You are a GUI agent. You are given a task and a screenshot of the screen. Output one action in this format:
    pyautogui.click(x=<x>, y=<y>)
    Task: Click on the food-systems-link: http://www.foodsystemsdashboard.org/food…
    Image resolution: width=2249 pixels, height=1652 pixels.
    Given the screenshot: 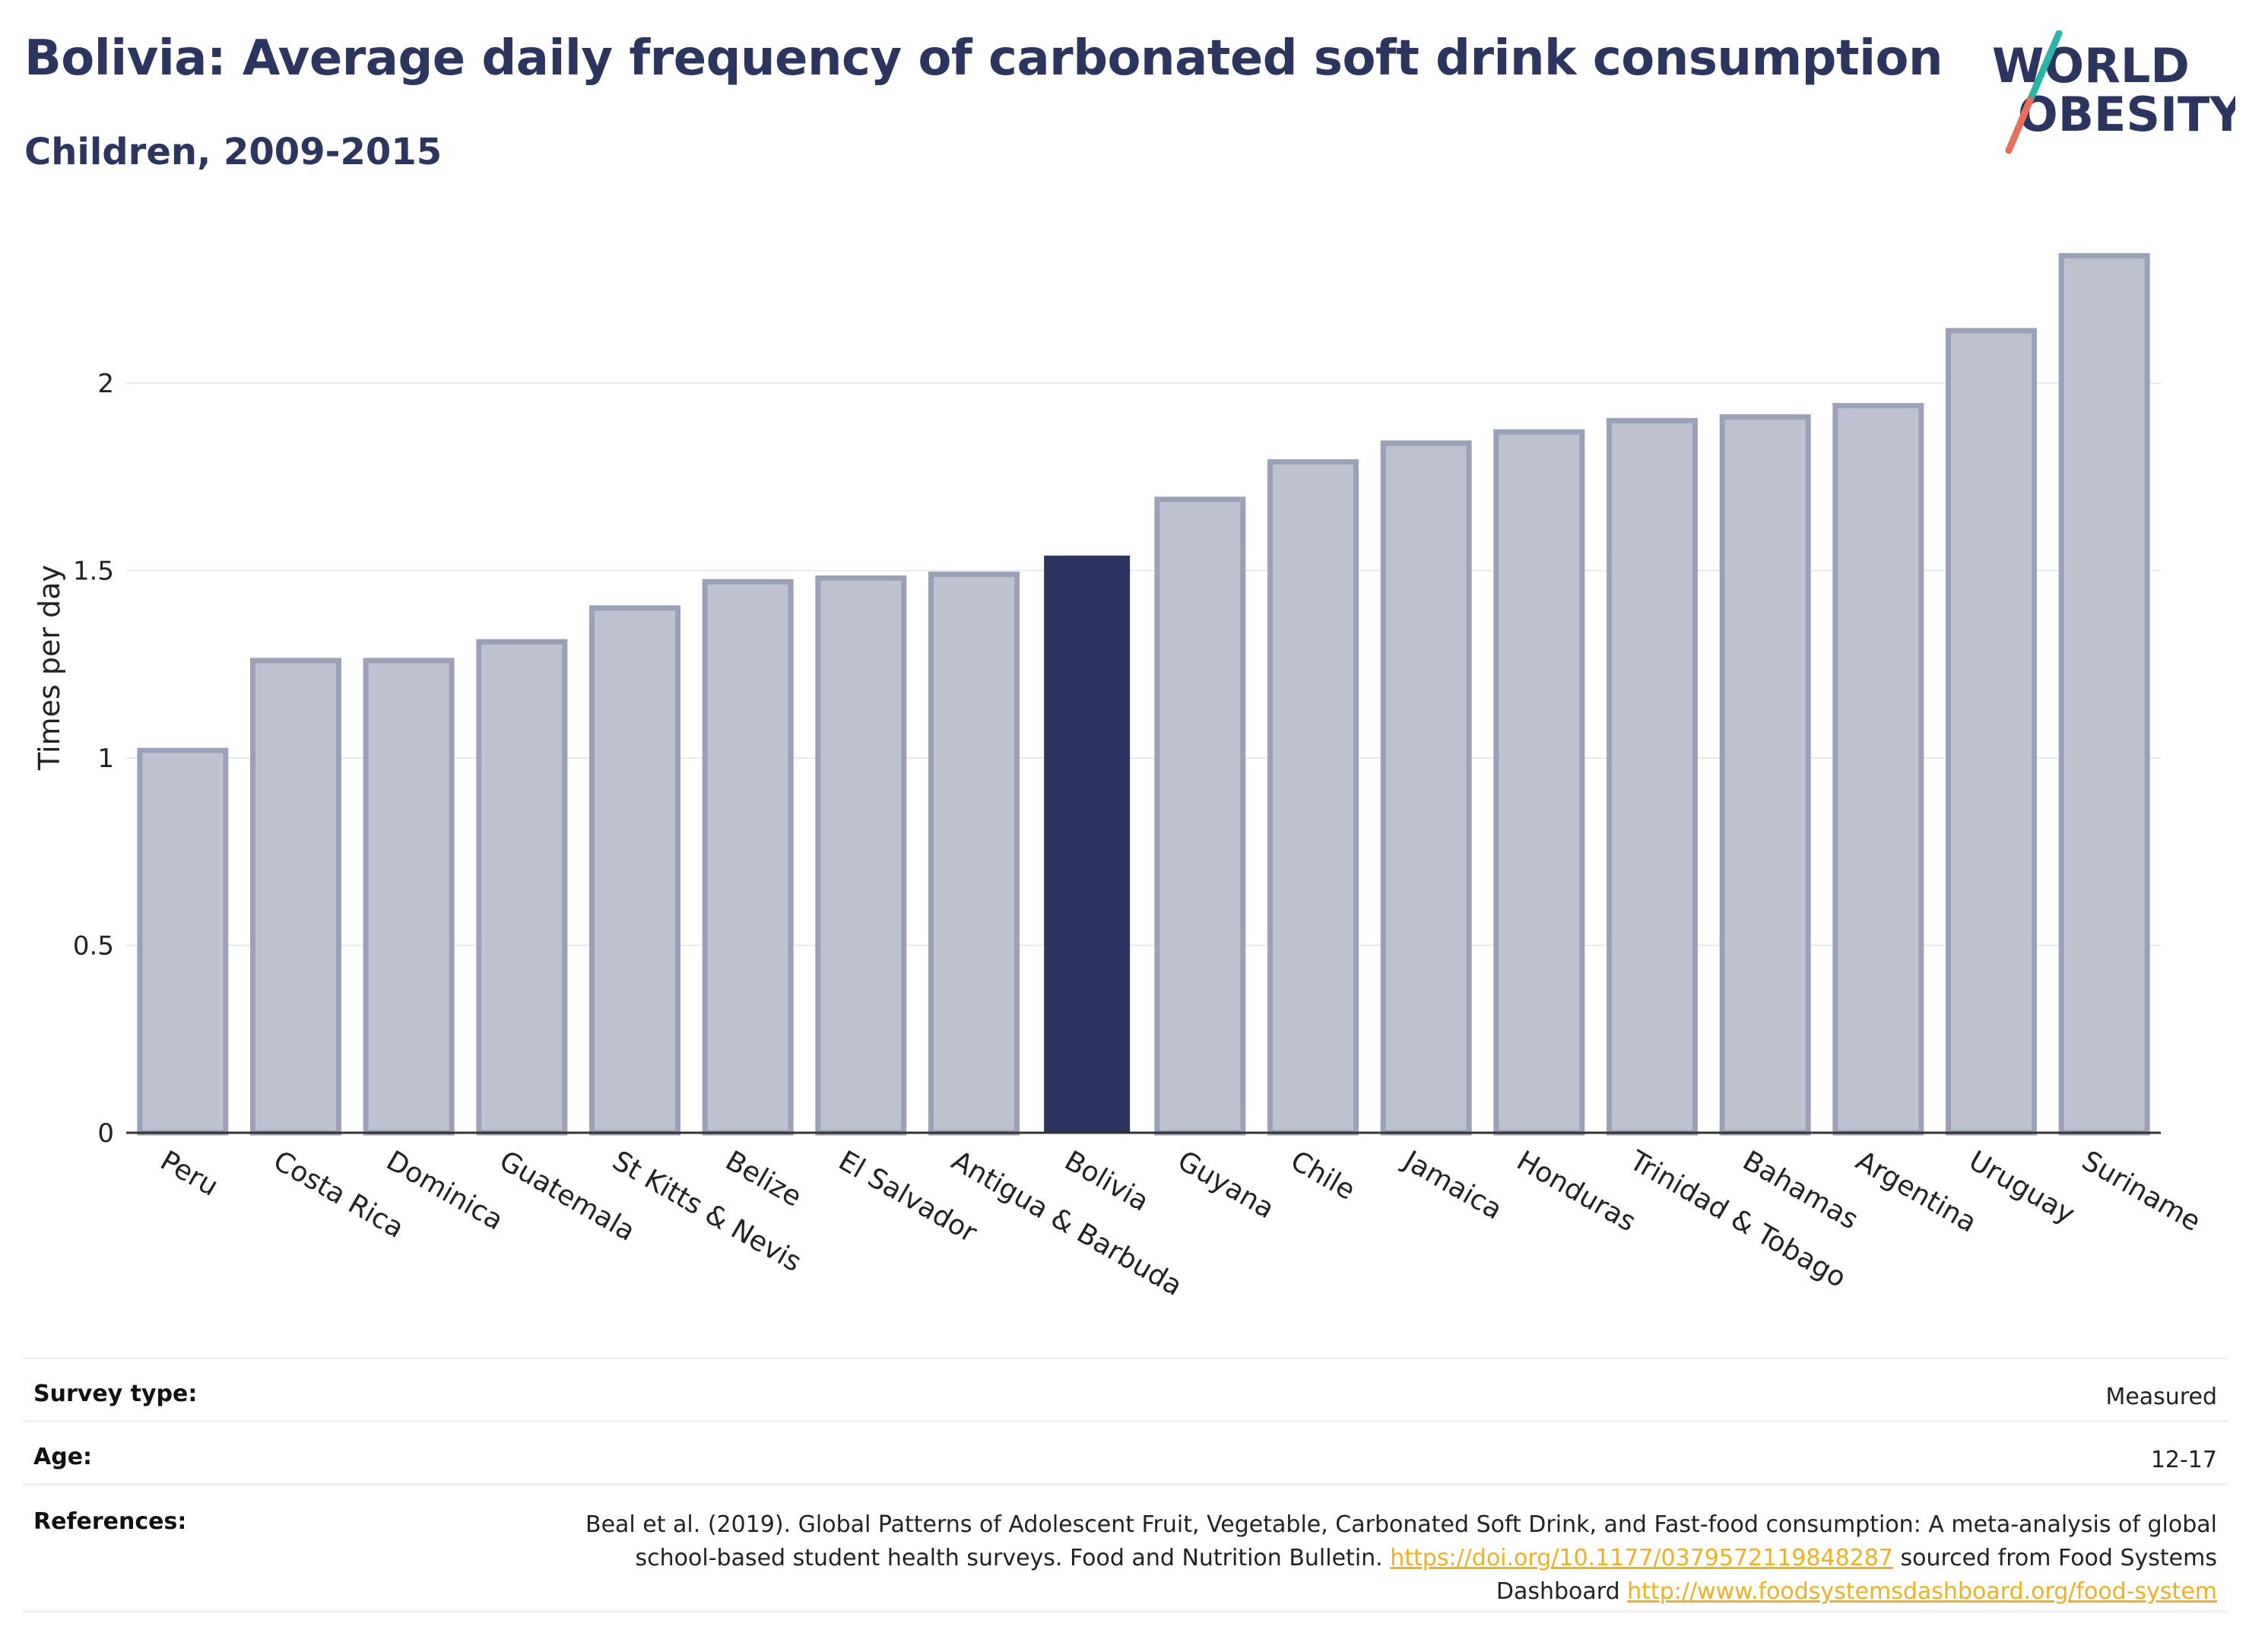 What is the action you would take?
    pyautogui.click(x=1922, y=1591)
    